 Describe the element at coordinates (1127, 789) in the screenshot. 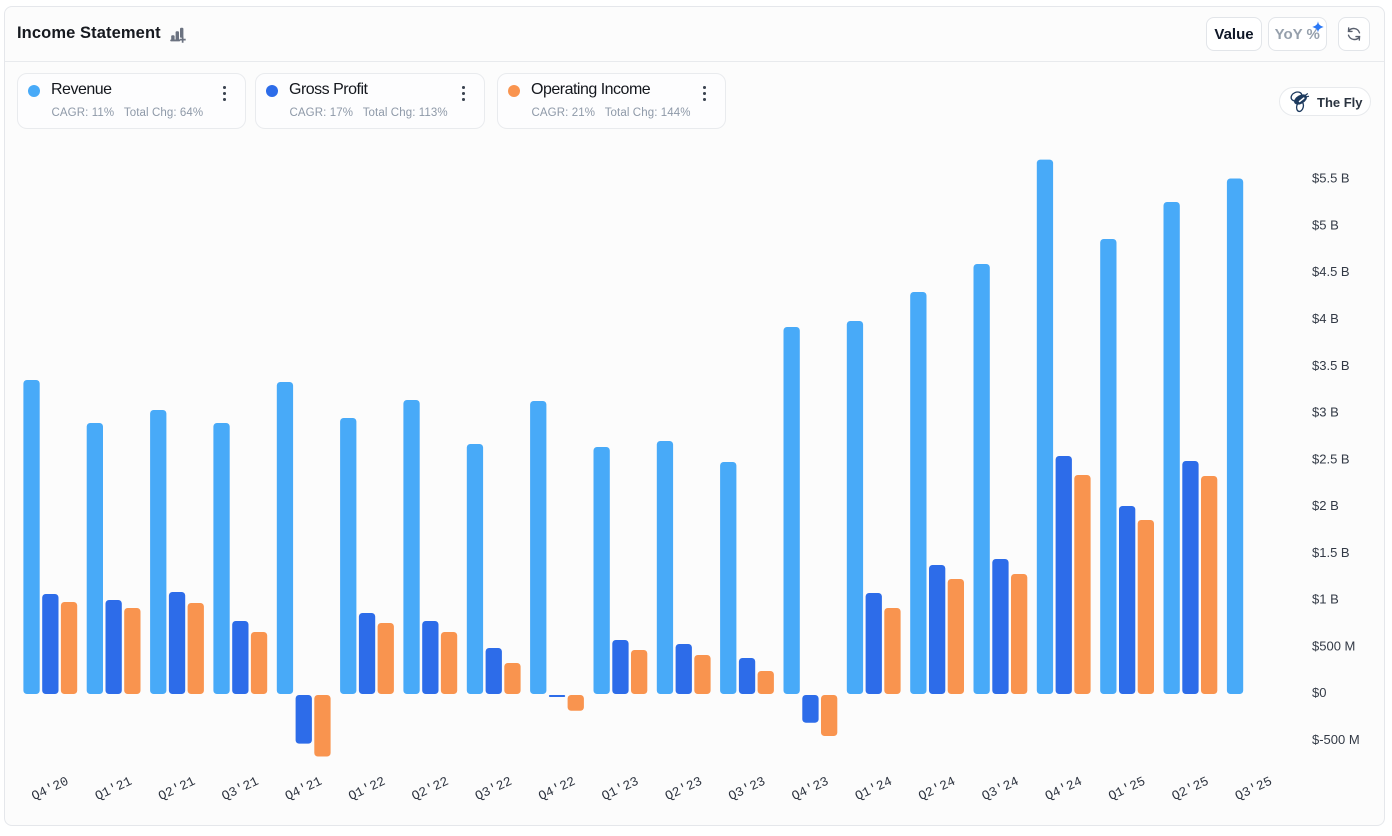

I see `svg-text: Q1'25` at that location.